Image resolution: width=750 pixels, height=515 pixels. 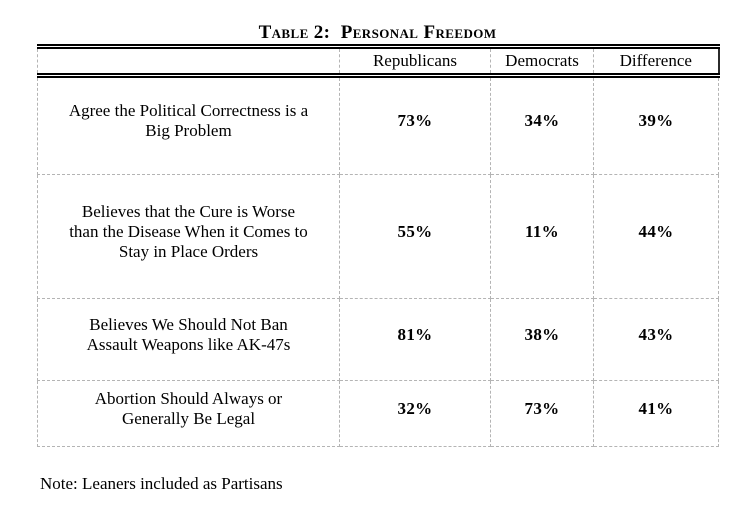 I want to click on republicans-value: 55%, so click(x=415, y=236).